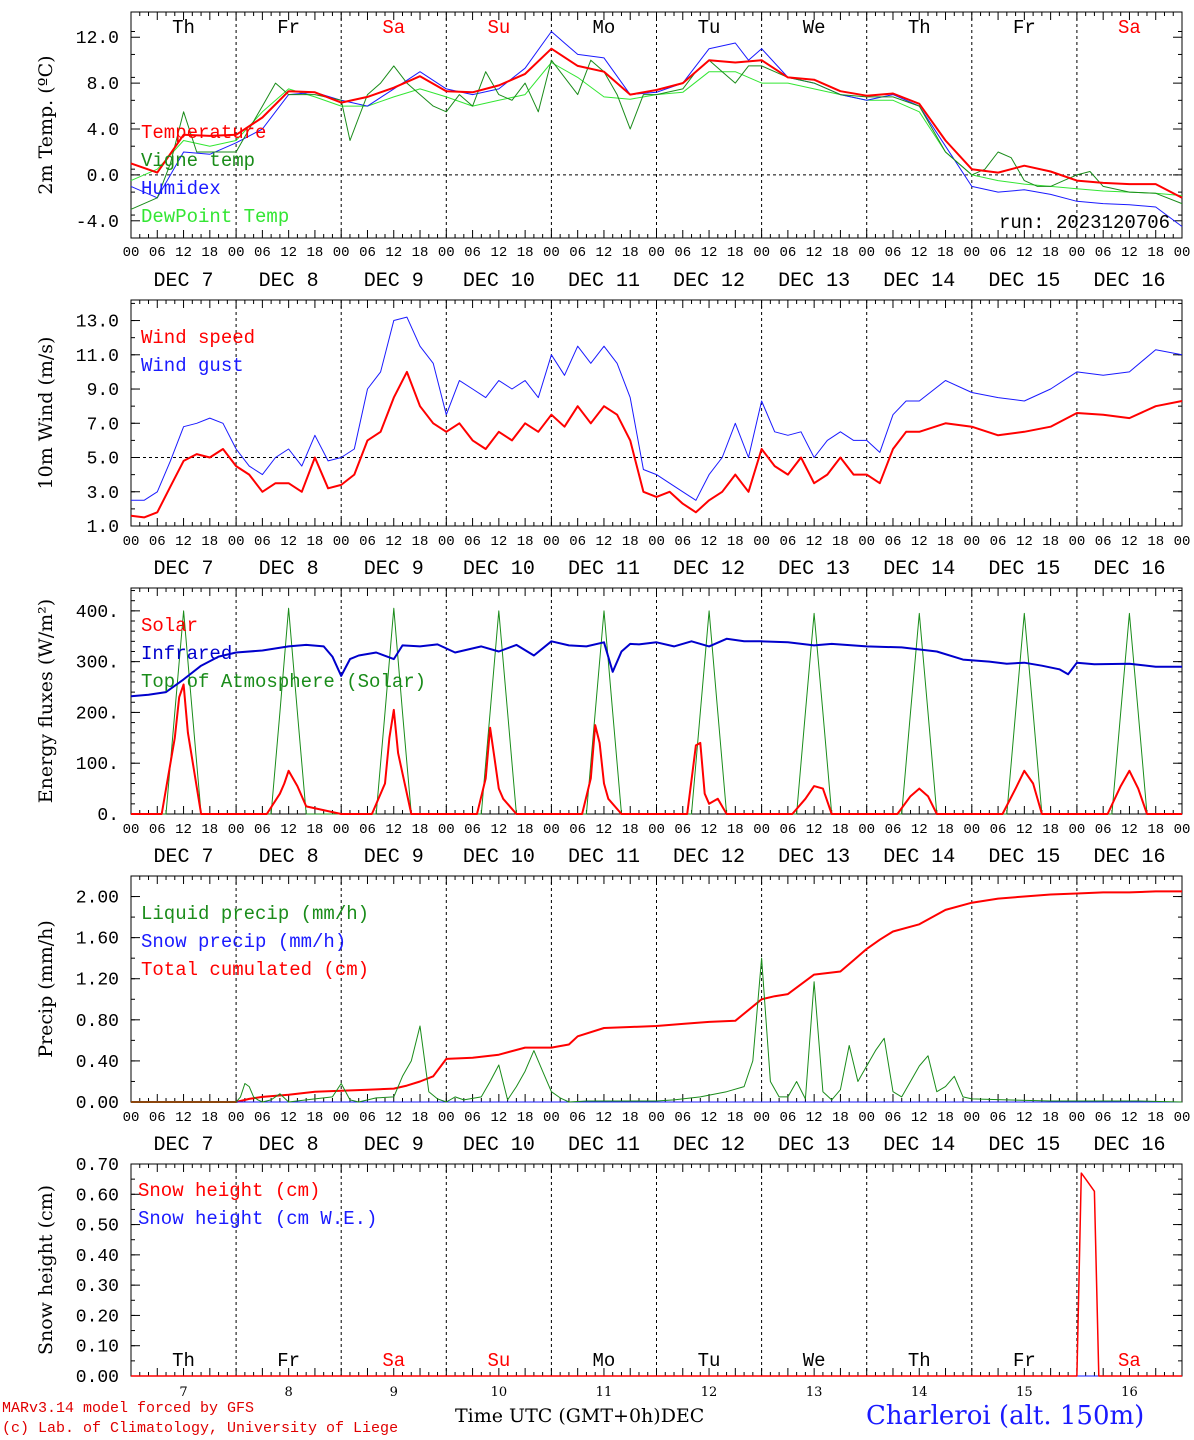 The image size is (1194, 1440). What do you see at coordinates (394, 1145) in the screenshot?
I see `date-label: DEC 9` at bounding box center [394, 1145].